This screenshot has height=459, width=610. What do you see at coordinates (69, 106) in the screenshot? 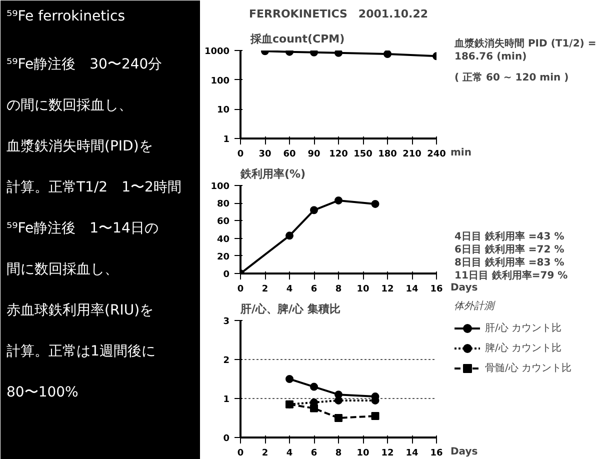
I see `text: の間に数回採血し、` at bounding box center [69, 106].